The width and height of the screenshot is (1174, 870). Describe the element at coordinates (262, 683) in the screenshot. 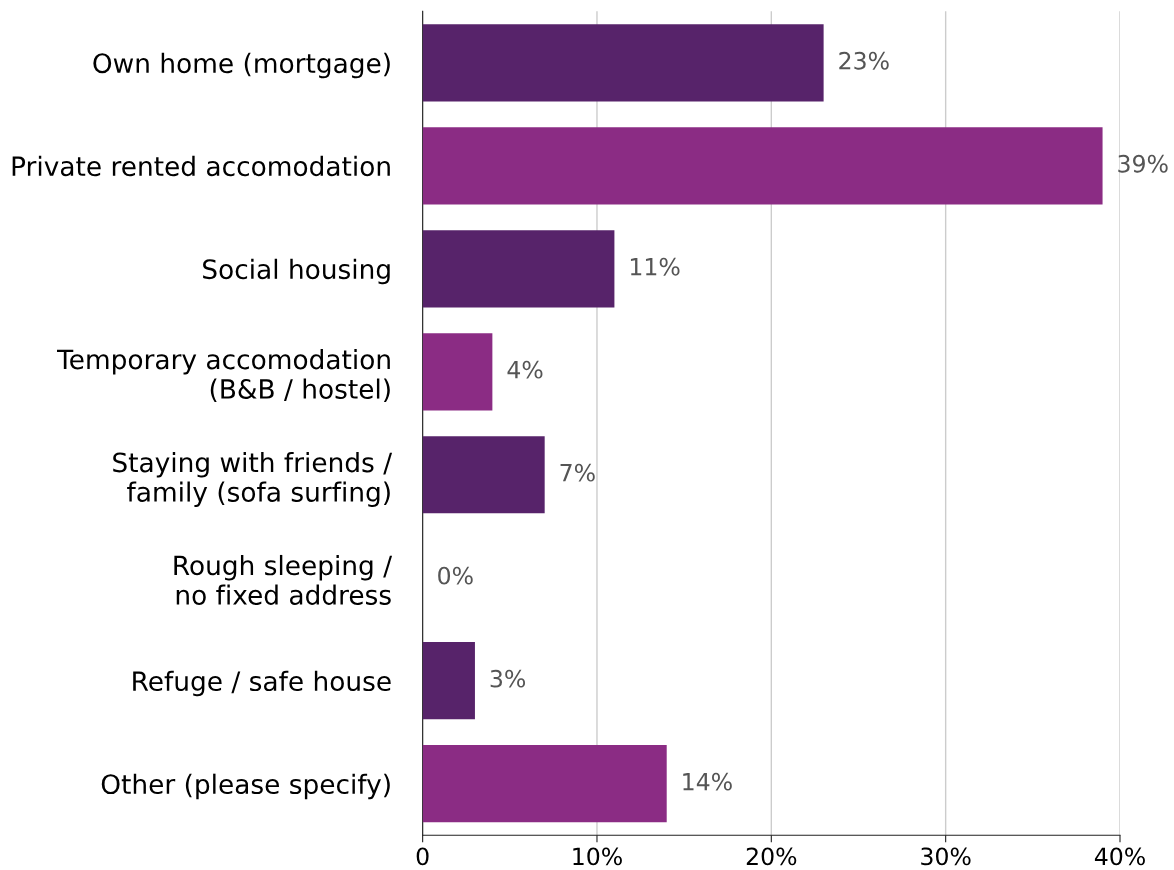

I see `y-tick-label: Refuge / safe house` at that location.